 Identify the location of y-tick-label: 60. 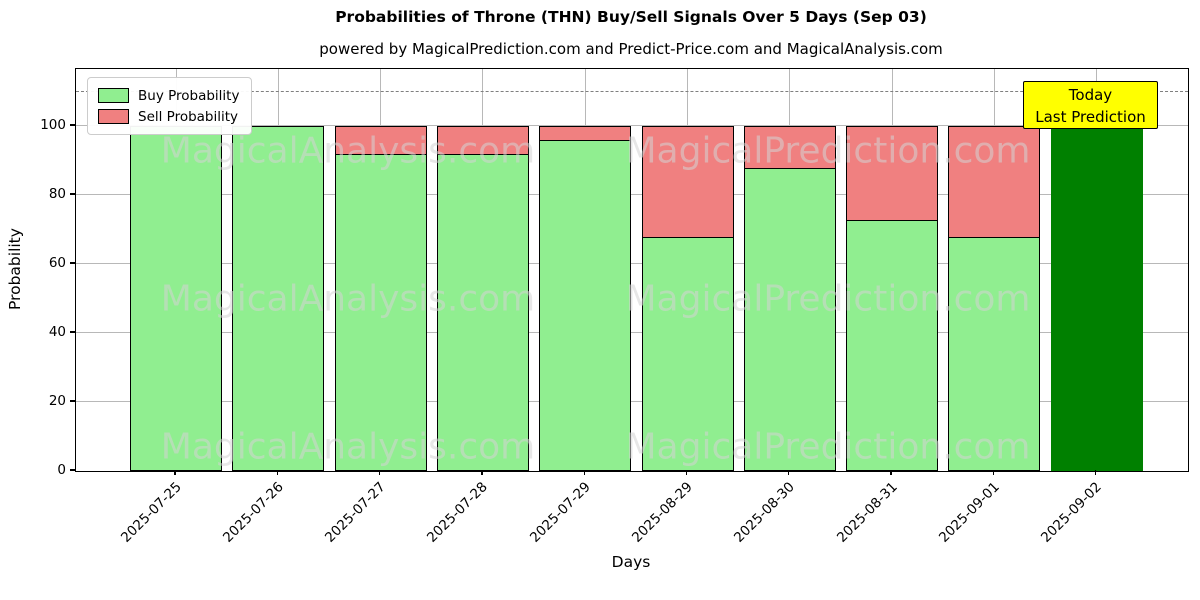
(57, 262).